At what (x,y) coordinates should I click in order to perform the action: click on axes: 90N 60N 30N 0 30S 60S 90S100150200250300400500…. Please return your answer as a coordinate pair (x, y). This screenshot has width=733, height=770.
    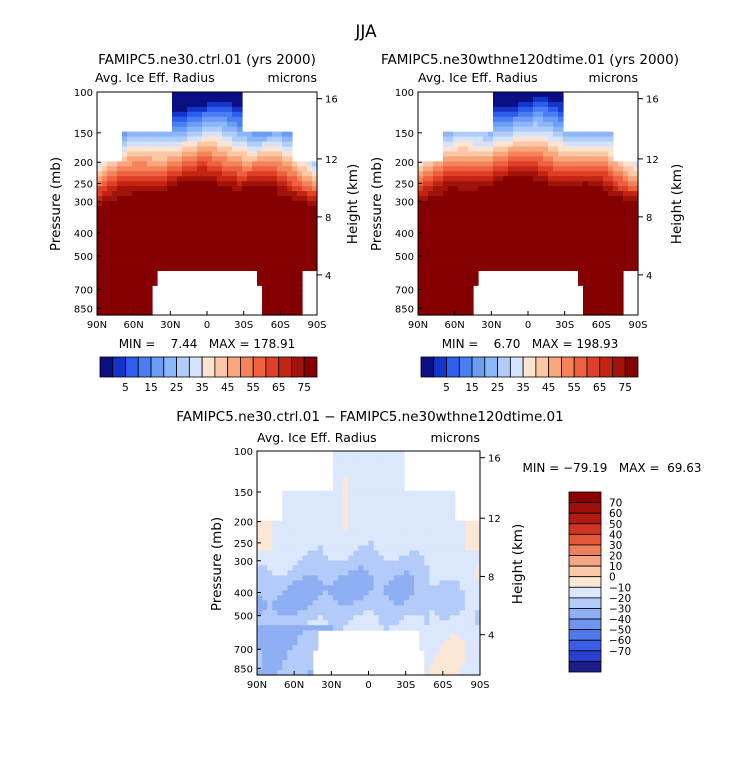
    Looking at the image, I should click on (367, 569).